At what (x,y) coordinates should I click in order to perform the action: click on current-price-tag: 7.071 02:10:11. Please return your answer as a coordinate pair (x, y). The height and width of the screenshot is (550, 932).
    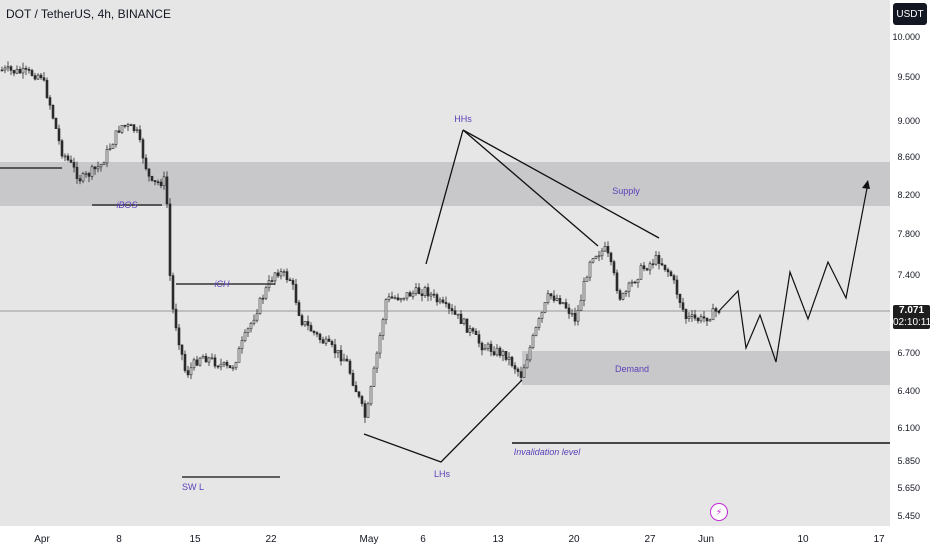
    Looking at the image, I should click on (912, 317).